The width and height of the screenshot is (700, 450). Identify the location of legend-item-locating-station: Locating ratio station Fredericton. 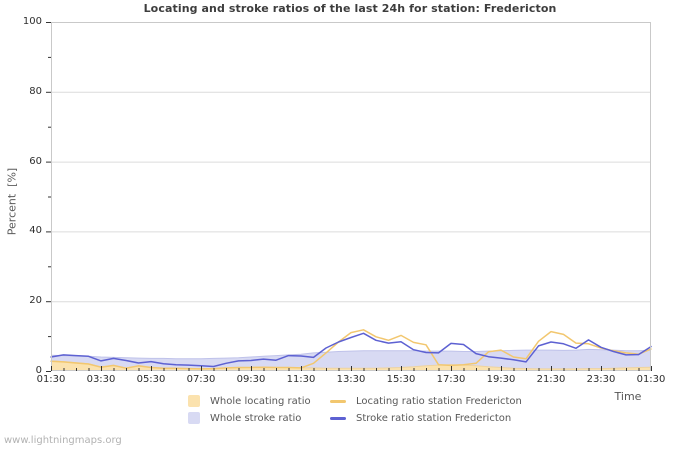
(426, 401).